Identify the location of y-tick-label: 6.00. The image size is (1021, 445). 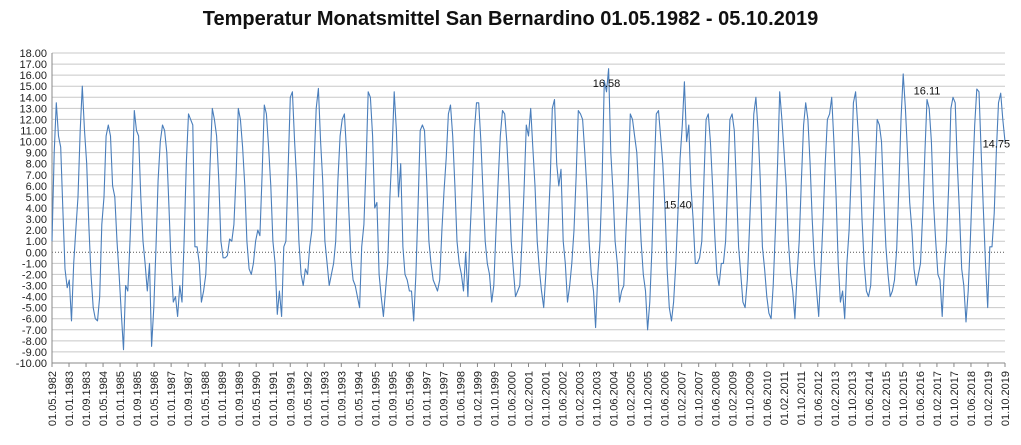
(36, 187).